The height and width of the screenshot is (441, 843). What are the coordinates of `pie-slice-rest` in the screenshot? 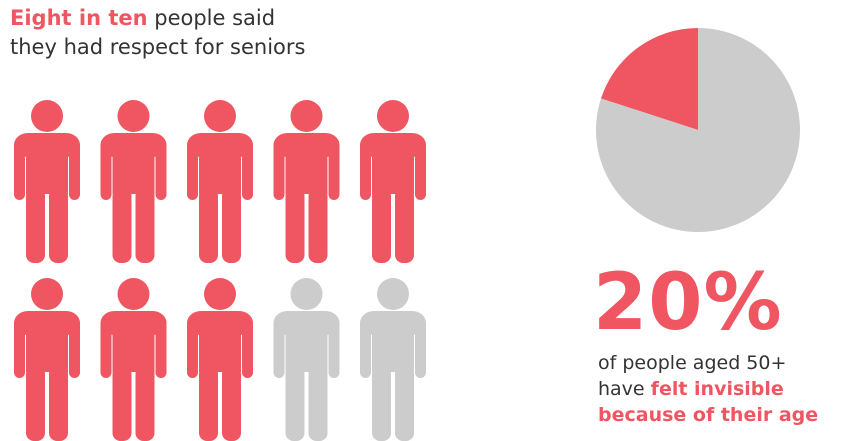 It's located at (697, 130).